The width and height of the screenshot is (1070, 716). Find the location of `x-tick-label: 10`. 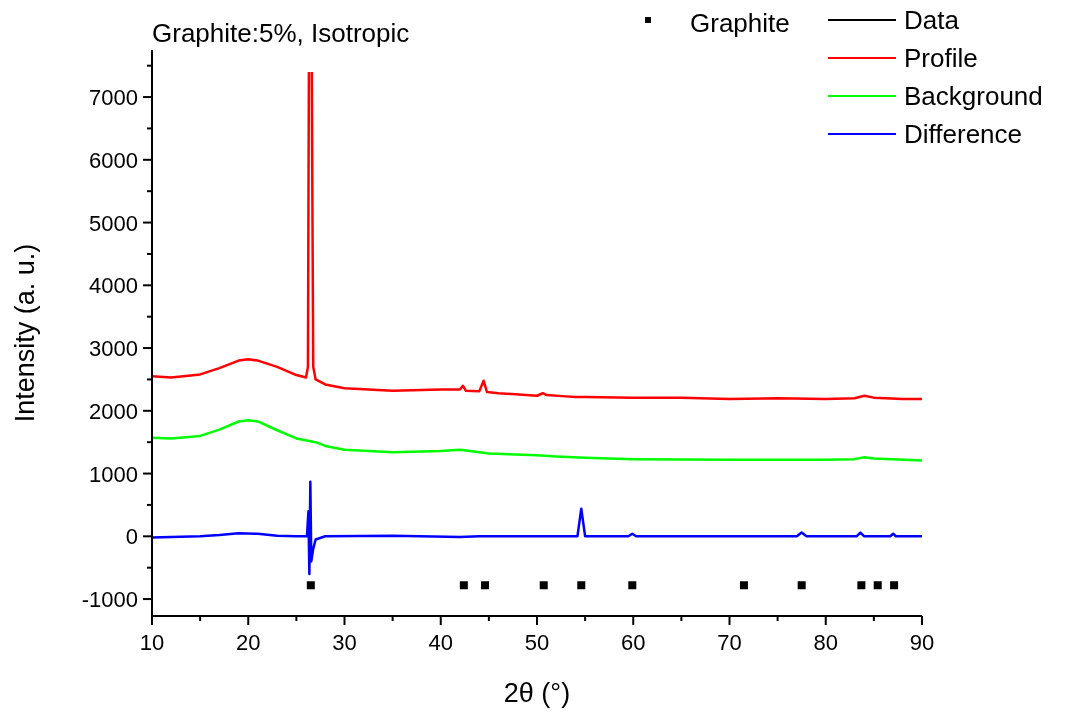

x-tick-label: 10 is located at coordinates (152, 642).